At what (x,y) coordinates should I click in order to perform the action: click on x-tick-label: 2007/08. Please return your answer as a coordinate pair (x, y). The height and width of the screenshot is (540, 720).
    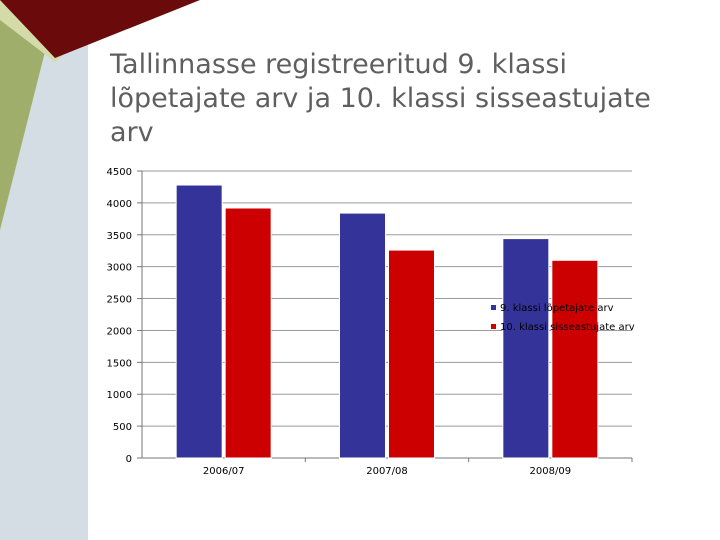
    Looking at the image, I should click on (387, 471).